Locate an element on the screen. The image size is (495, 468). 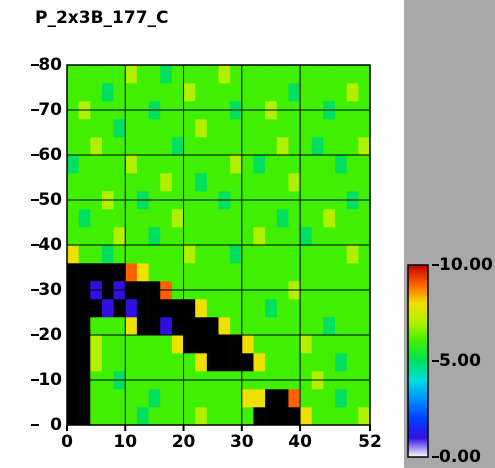
y-tick-label: 70 is located at coordinates (50, 110).